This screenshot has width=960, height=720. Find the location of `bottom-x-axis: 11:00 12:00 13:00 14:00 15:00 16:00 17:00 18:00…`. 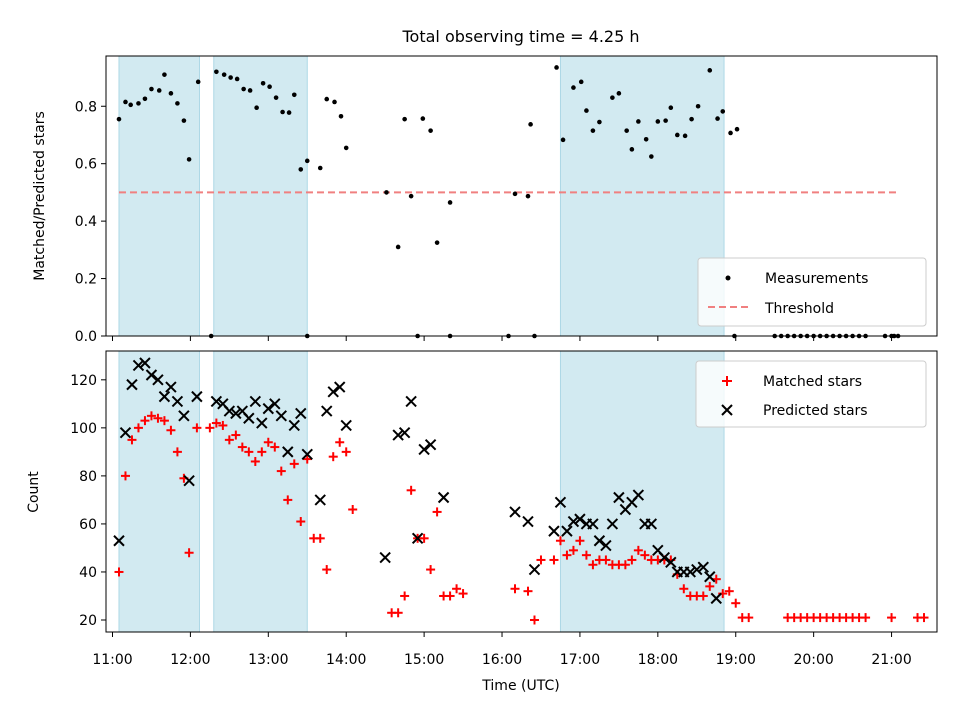

bottom-x-axis: 11:00 12:00 13:00 14:00 15:00 16:00 17:00 18:00… is located at coordinates (502, 650).